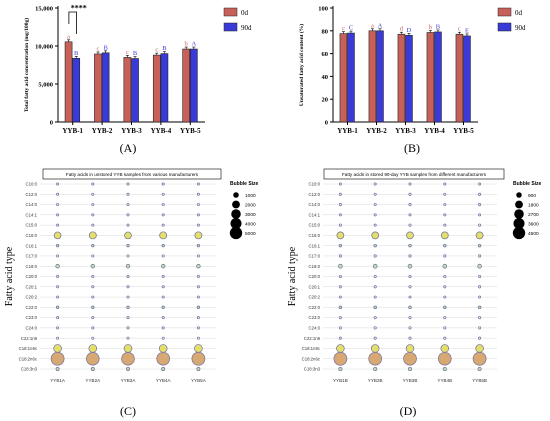 The image size is (550, 421). I want to click on row-label: C23:0, so click(32, 317).